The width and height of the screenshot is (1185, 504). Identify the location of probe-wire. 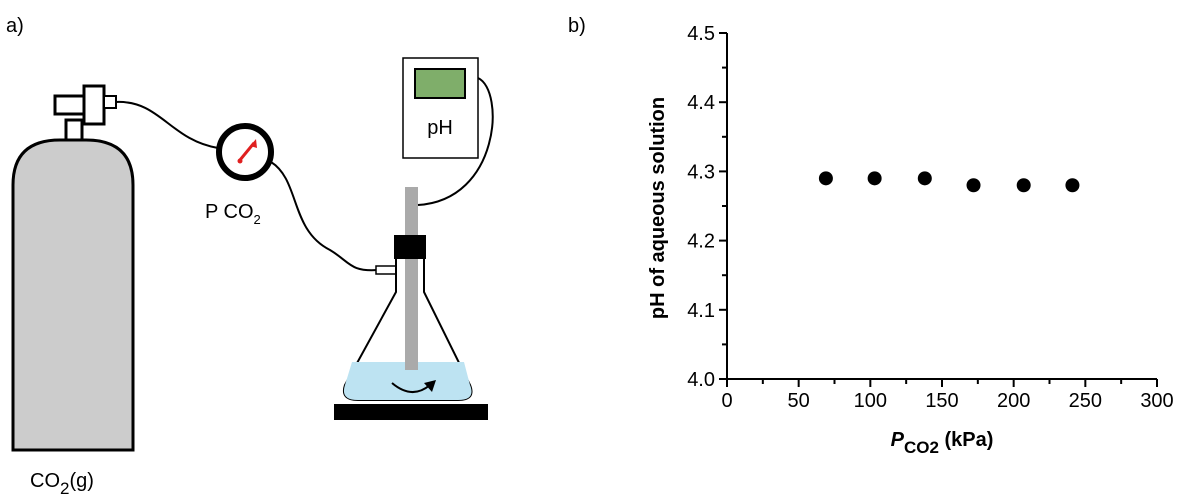
(455, 141).